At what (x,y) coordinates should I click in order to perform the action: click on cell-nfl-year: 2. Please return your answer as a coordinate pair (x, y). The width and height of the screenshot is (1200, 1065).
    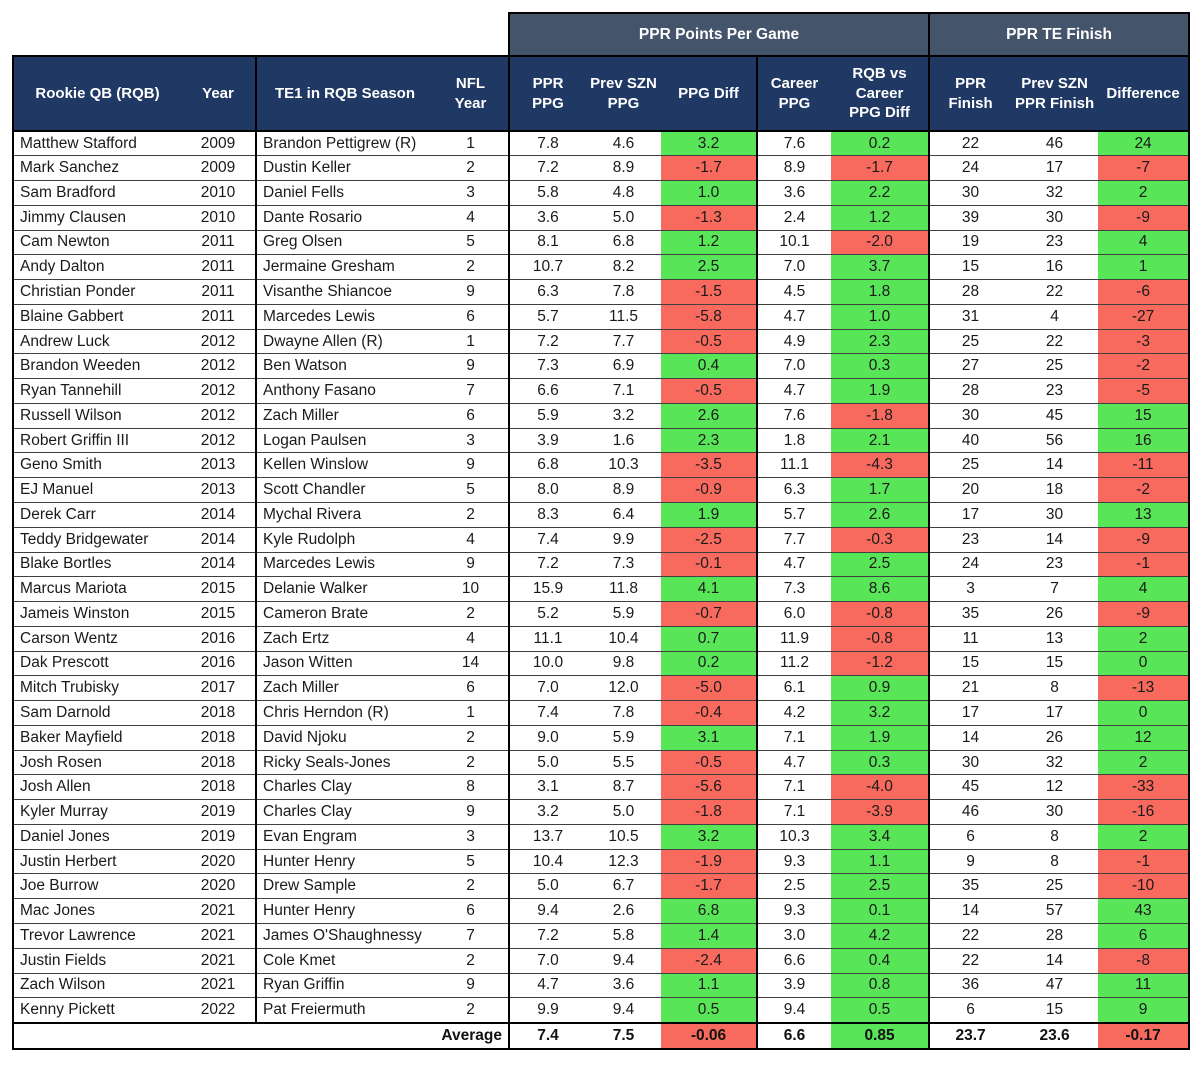
    Looking at the image, I should click on (471, 1010).